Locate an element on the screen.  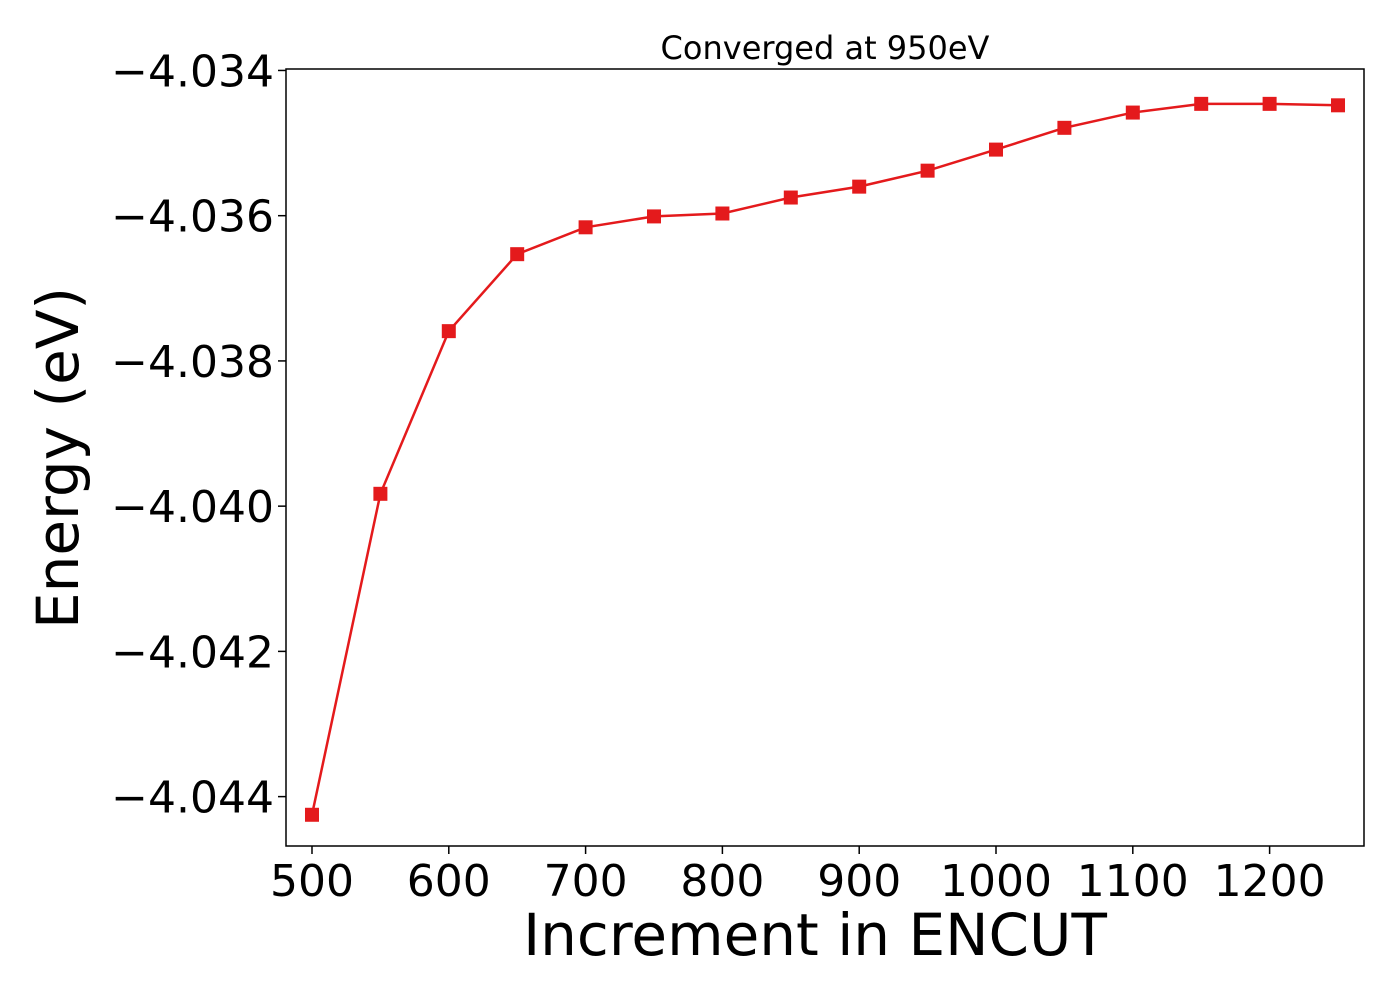
x-axis-title: Increment in ENCUT is located at coordinates (815, 935).